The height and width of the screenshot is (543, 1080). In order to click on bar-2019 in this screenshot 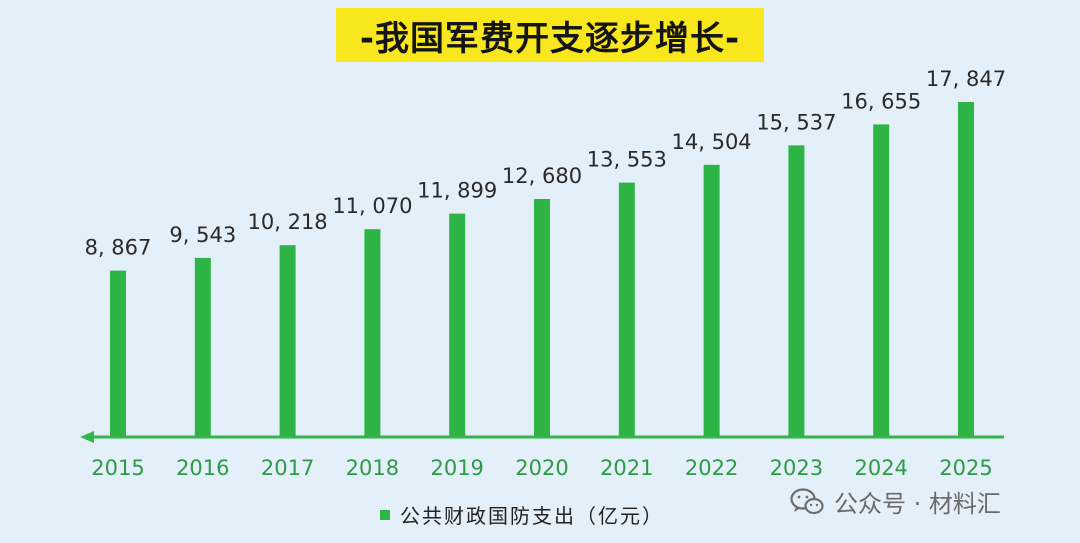, I will do `click(457, 325)`.